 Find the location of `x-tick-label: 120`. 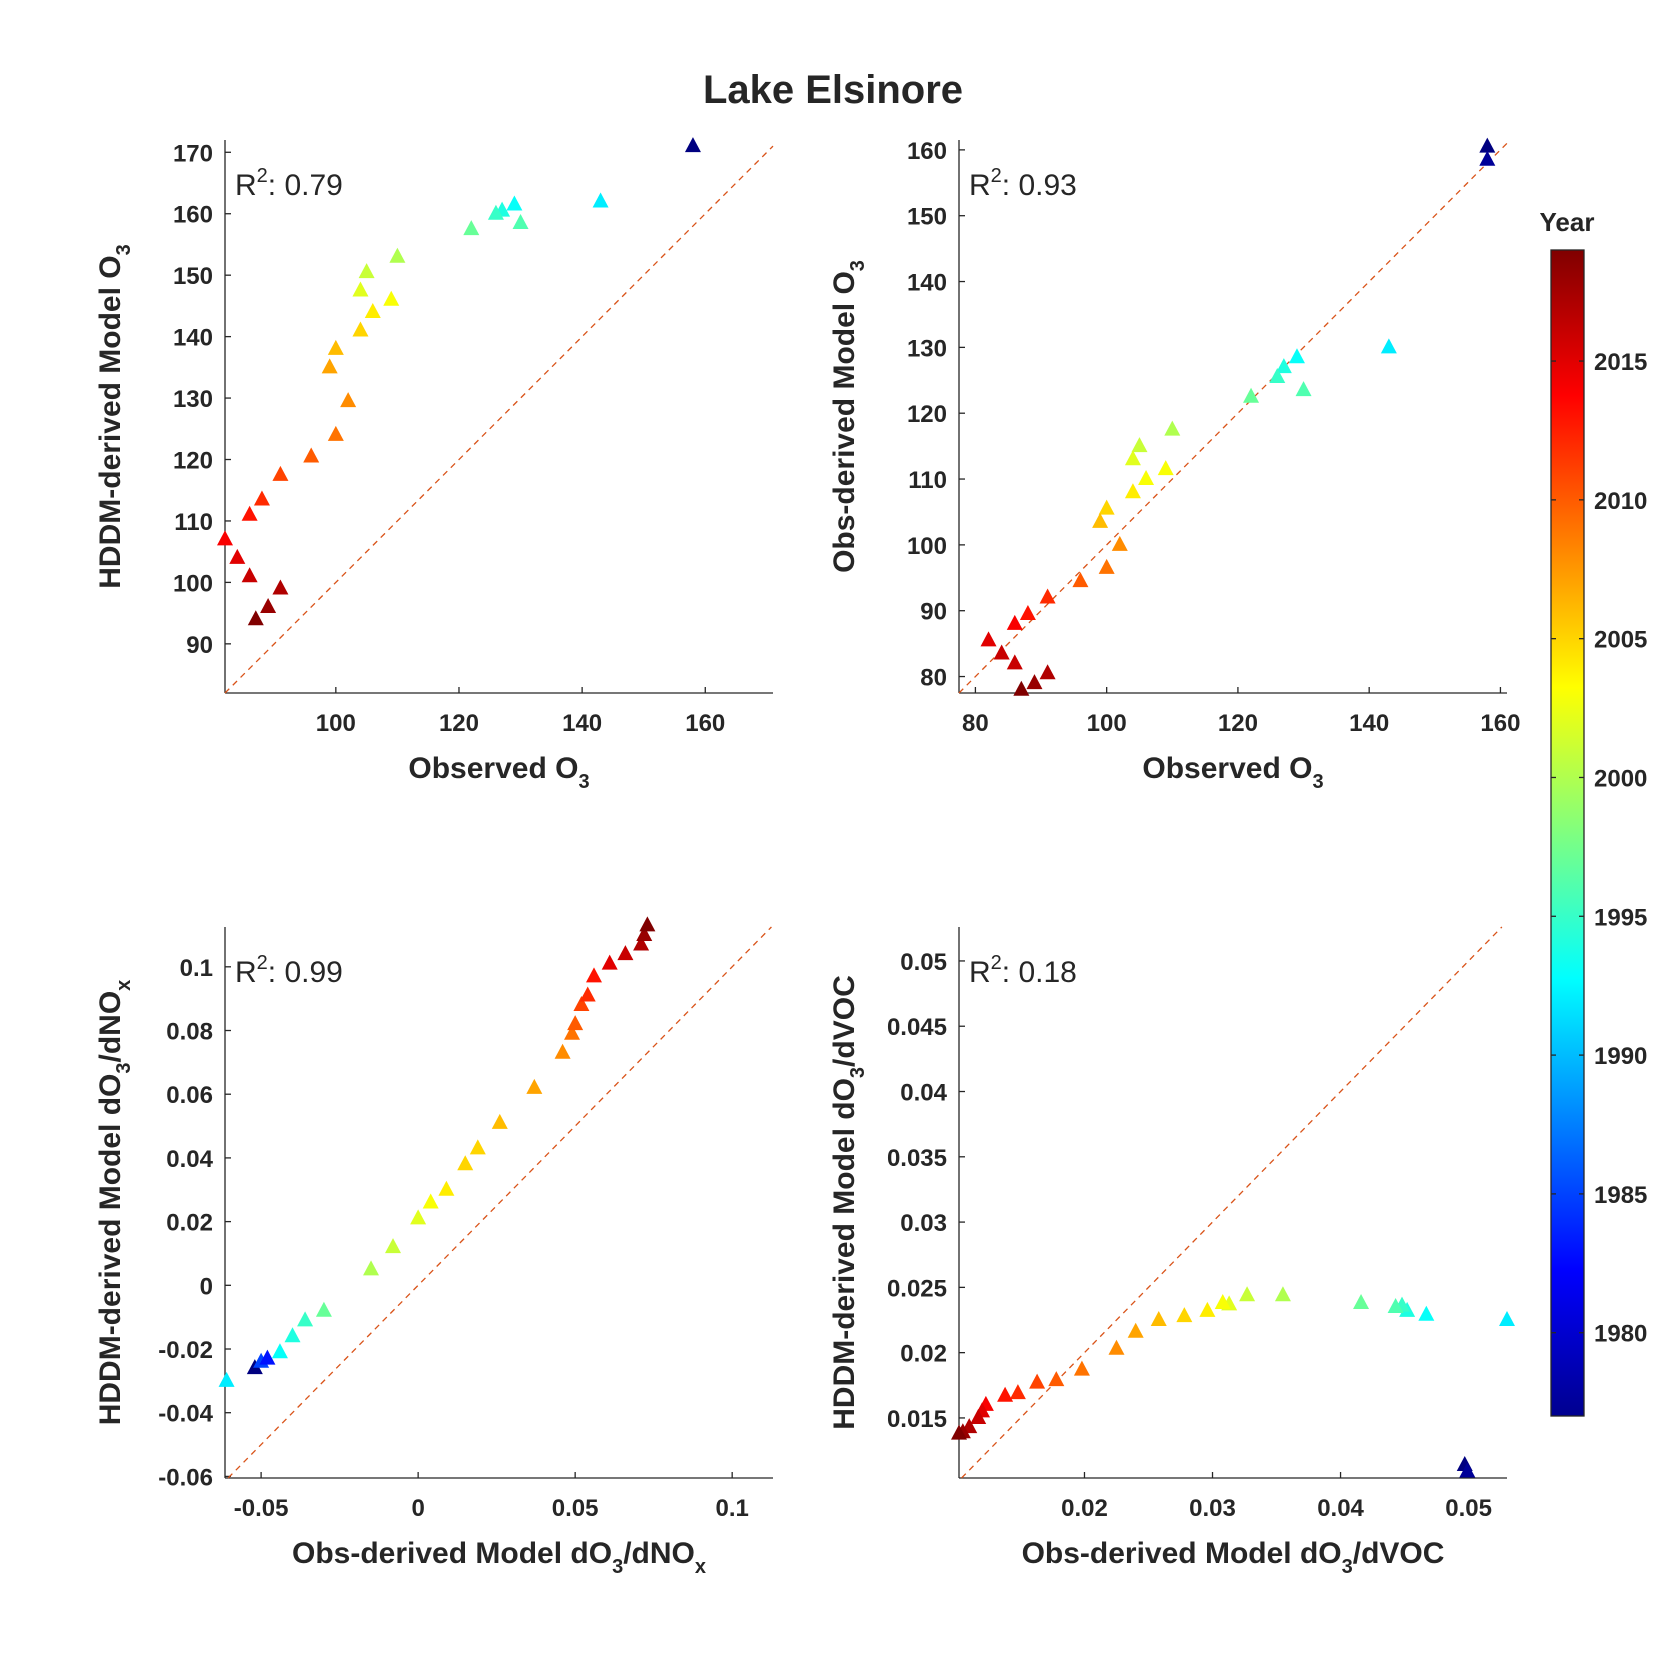

x-tick-label: 120 is located at coordinates (459, 723).